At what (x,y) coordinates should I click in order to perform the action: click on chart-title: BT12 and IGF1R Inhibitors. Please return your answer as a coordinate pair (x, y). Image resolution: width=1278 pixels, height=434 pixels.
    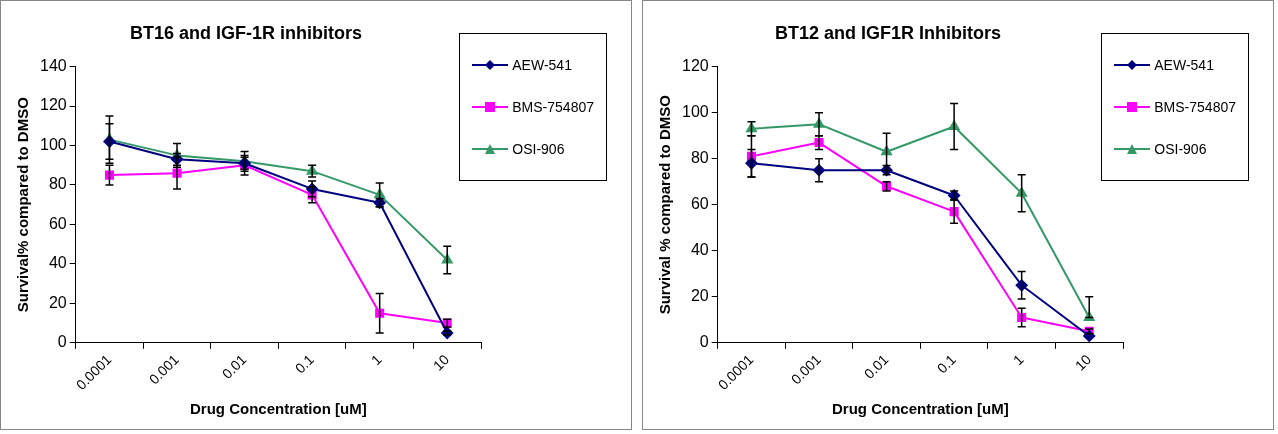
    Looking at the image, I should click on (888, 32).